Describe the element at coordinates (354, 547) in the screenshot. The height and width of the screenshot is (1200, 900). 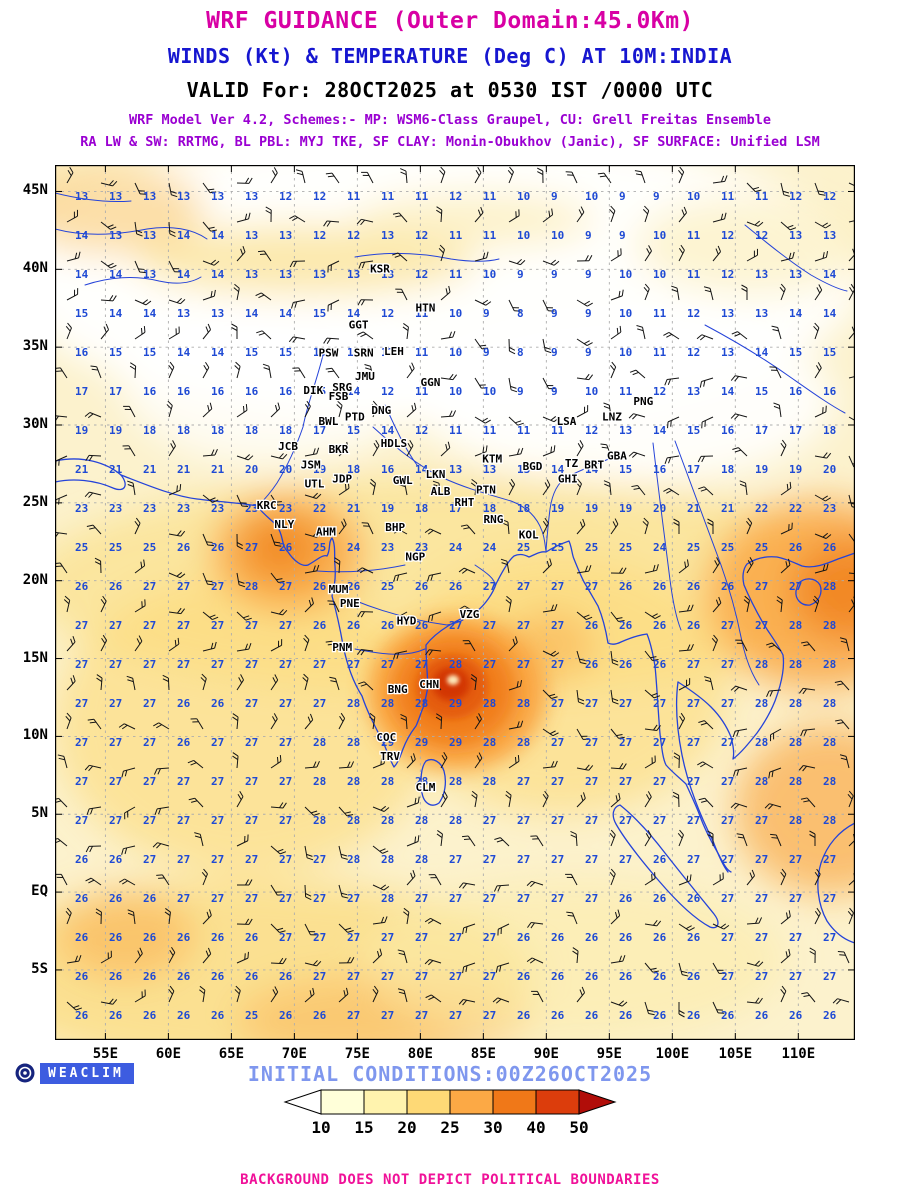
I see `temperature-value: 24` at that location.